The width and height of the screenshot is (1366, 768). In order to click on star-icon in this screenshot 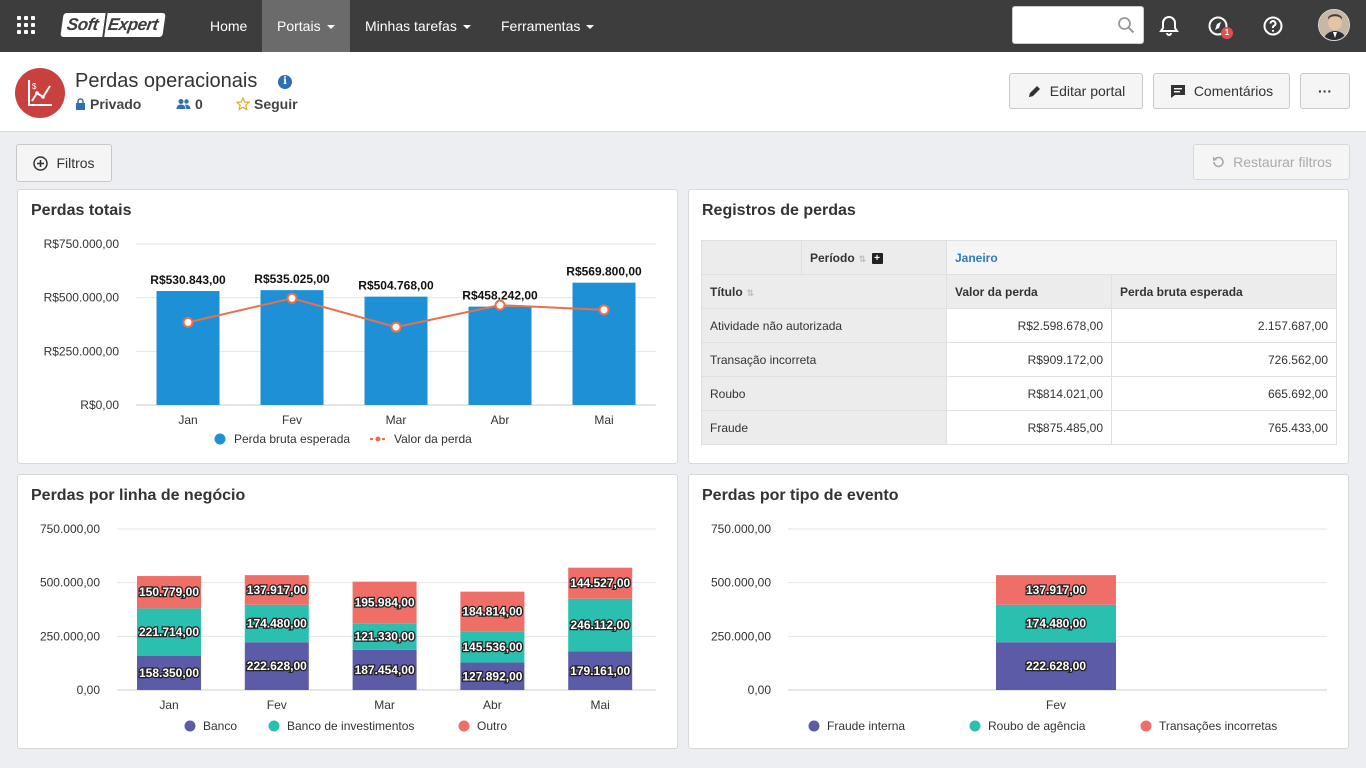, I will do `click(243, 104)`.